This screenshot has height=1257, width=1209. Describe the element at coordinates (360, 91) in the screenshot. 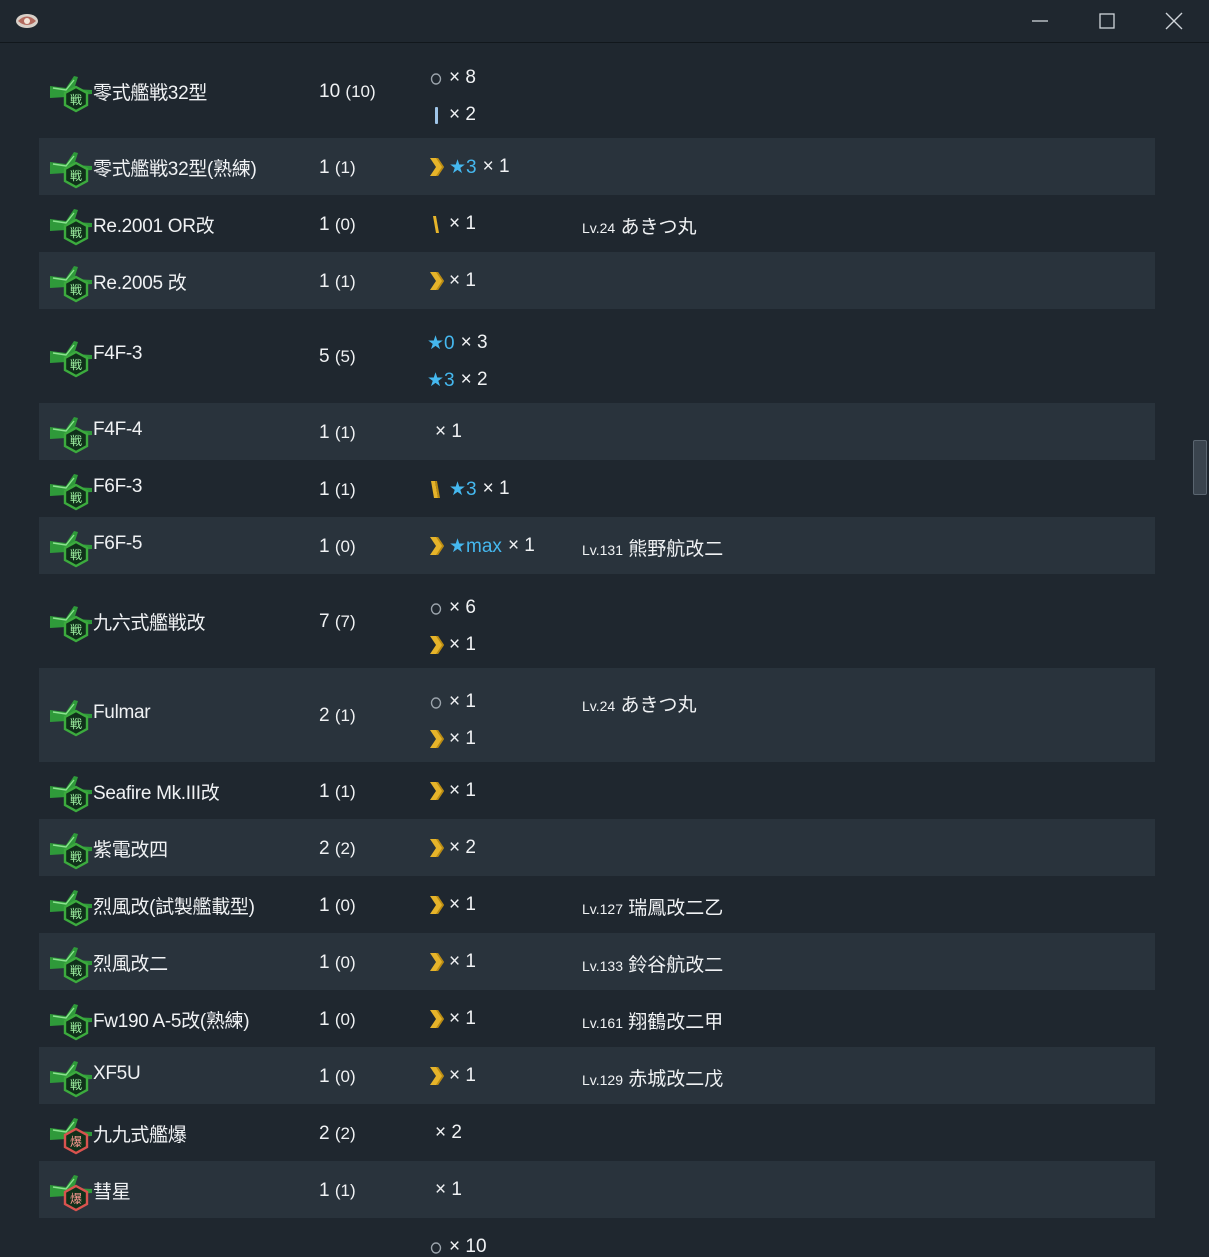

I see `count-unlocked: (10)` at that location.